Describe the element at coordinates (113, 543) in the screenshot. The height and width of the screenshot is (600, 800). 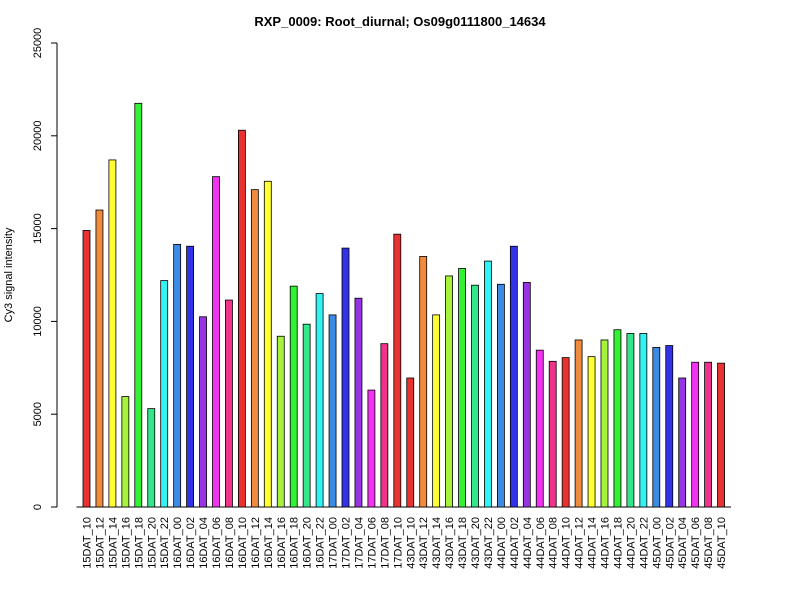
I see `x-tick-label: 15DAT_14` at that location.